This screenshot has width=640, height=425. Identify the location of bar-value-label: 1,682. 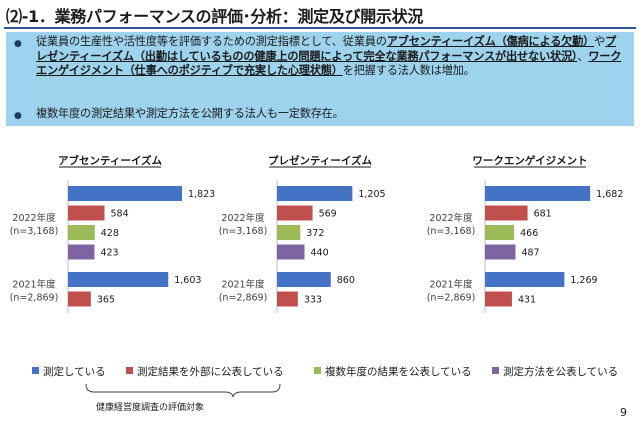
(609, 194).